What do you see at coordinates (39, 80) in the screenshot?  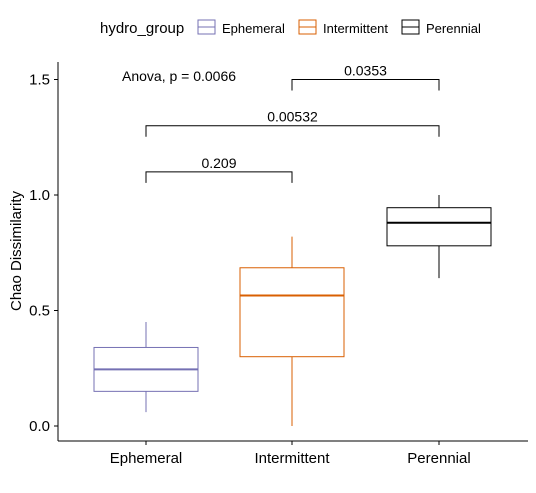 I see `y-tick-label: 1.5` at bounding box center [39, 80].